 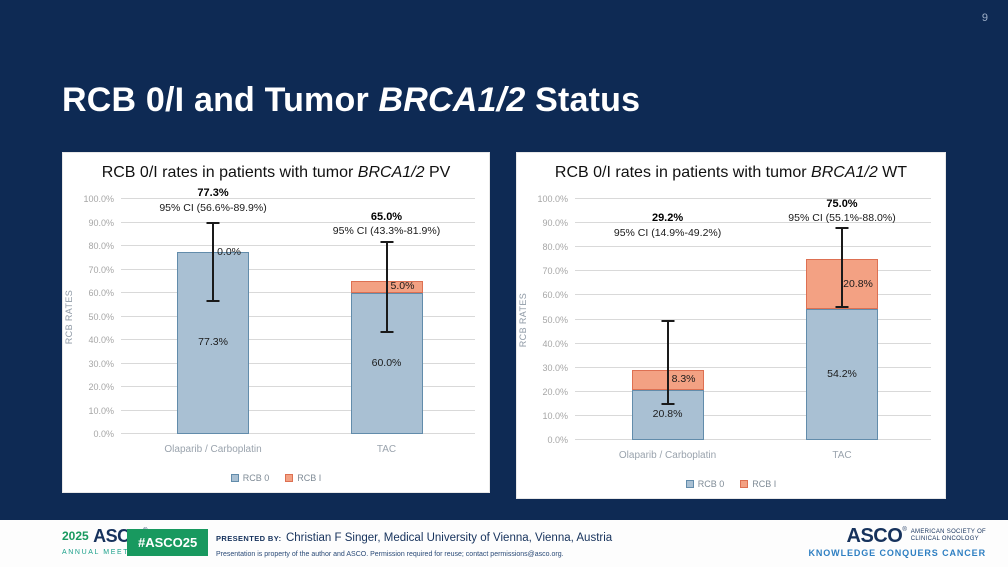 I want to click on bar-value-label: 77.3%, so click(x=213, y=342).